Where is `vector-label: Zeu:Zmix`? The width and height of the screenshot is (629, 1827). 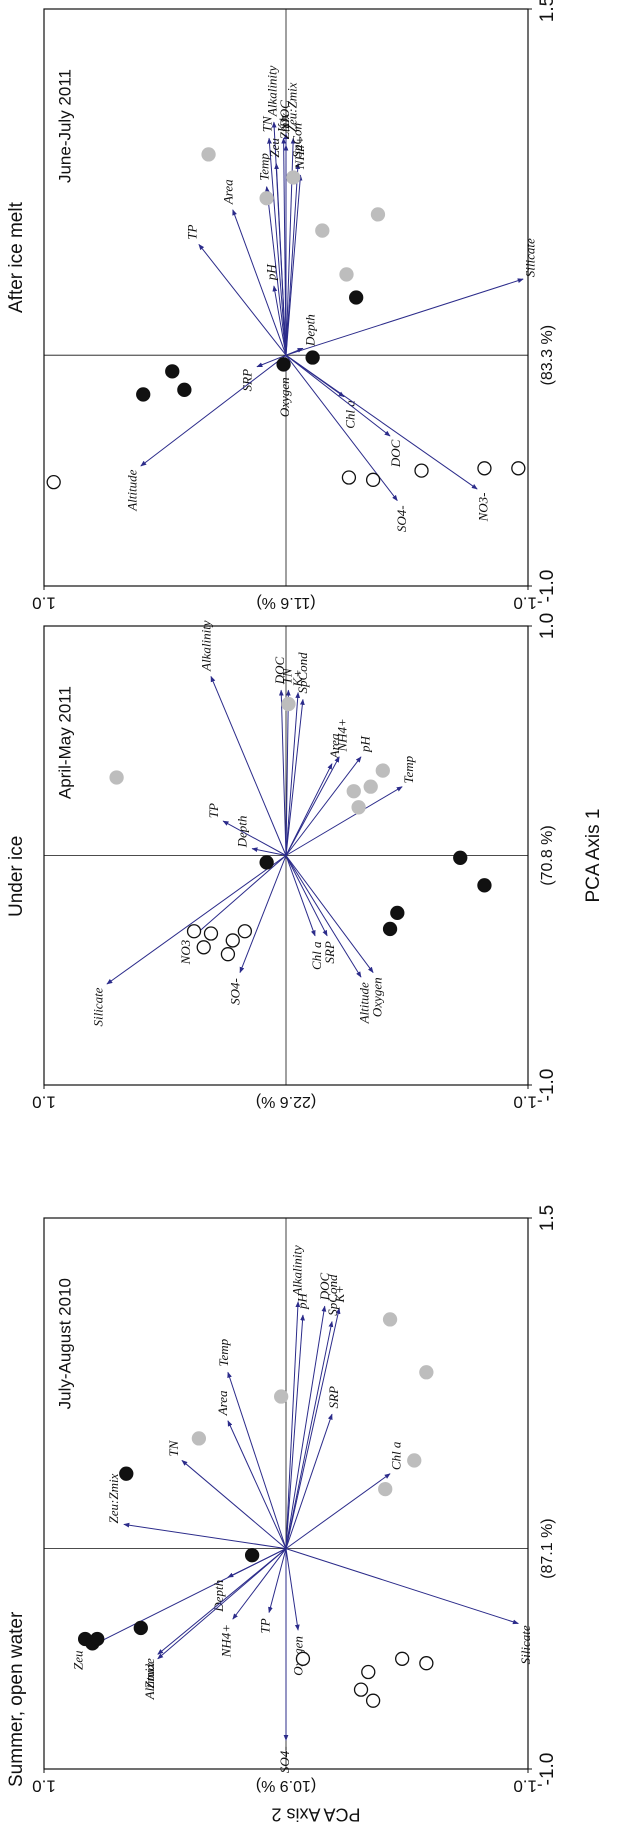
vector-label: Zeu:Zmix is located at coordinates (292, 107).